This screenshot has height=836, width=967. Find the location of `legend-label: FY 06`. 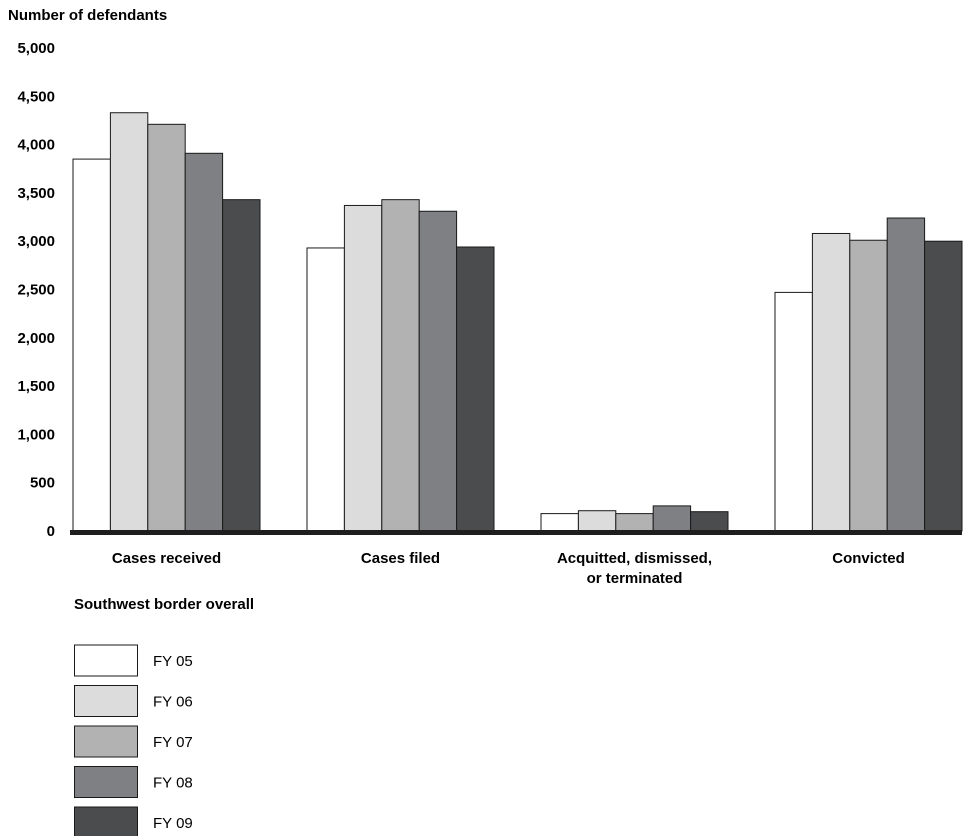

legend-label: FY 06 is located at coordinates (173, 702).